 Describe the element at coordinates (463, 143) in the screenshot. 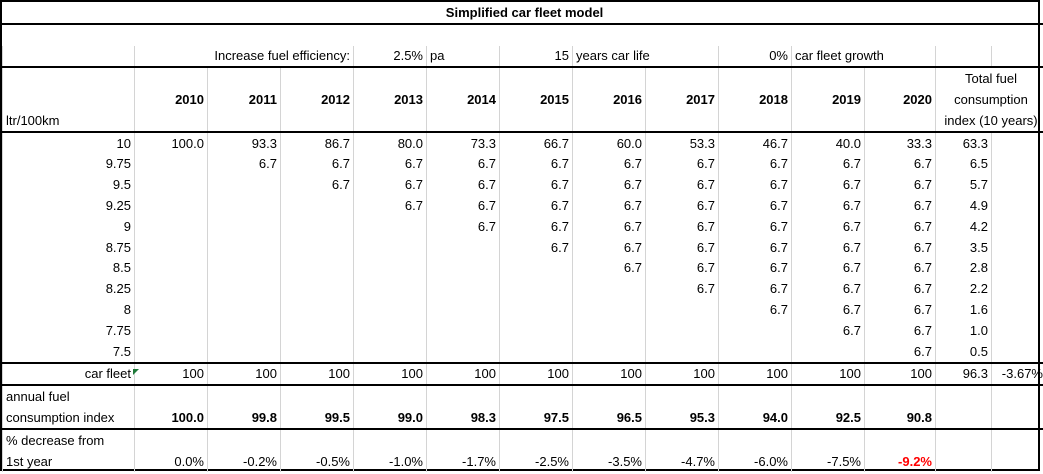

I see `data-cell: 73.3` at that location.